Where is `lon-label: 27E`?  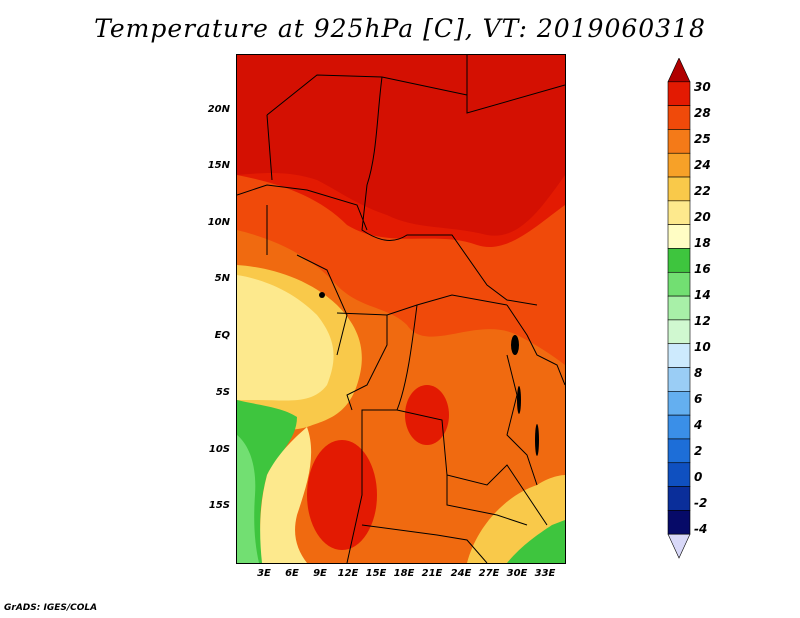
lon-label: 27E is located at coordinates (489, 573).